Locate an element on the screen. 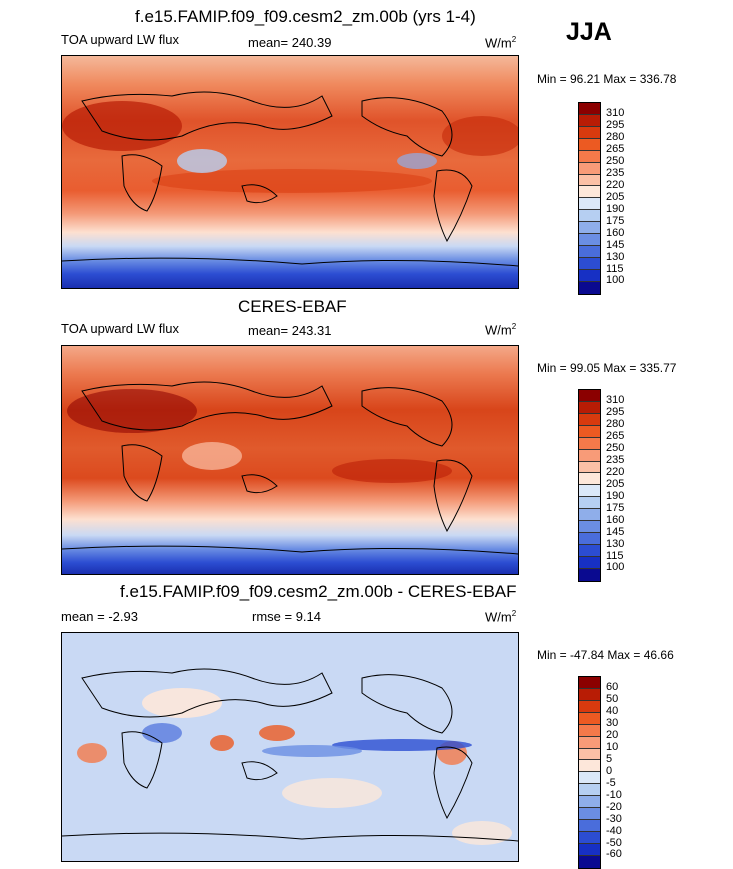 Image resolution: width=733 pixels, height=869 pixels. colorbar-tick-label: -50 is located at coordinates (614, 842).